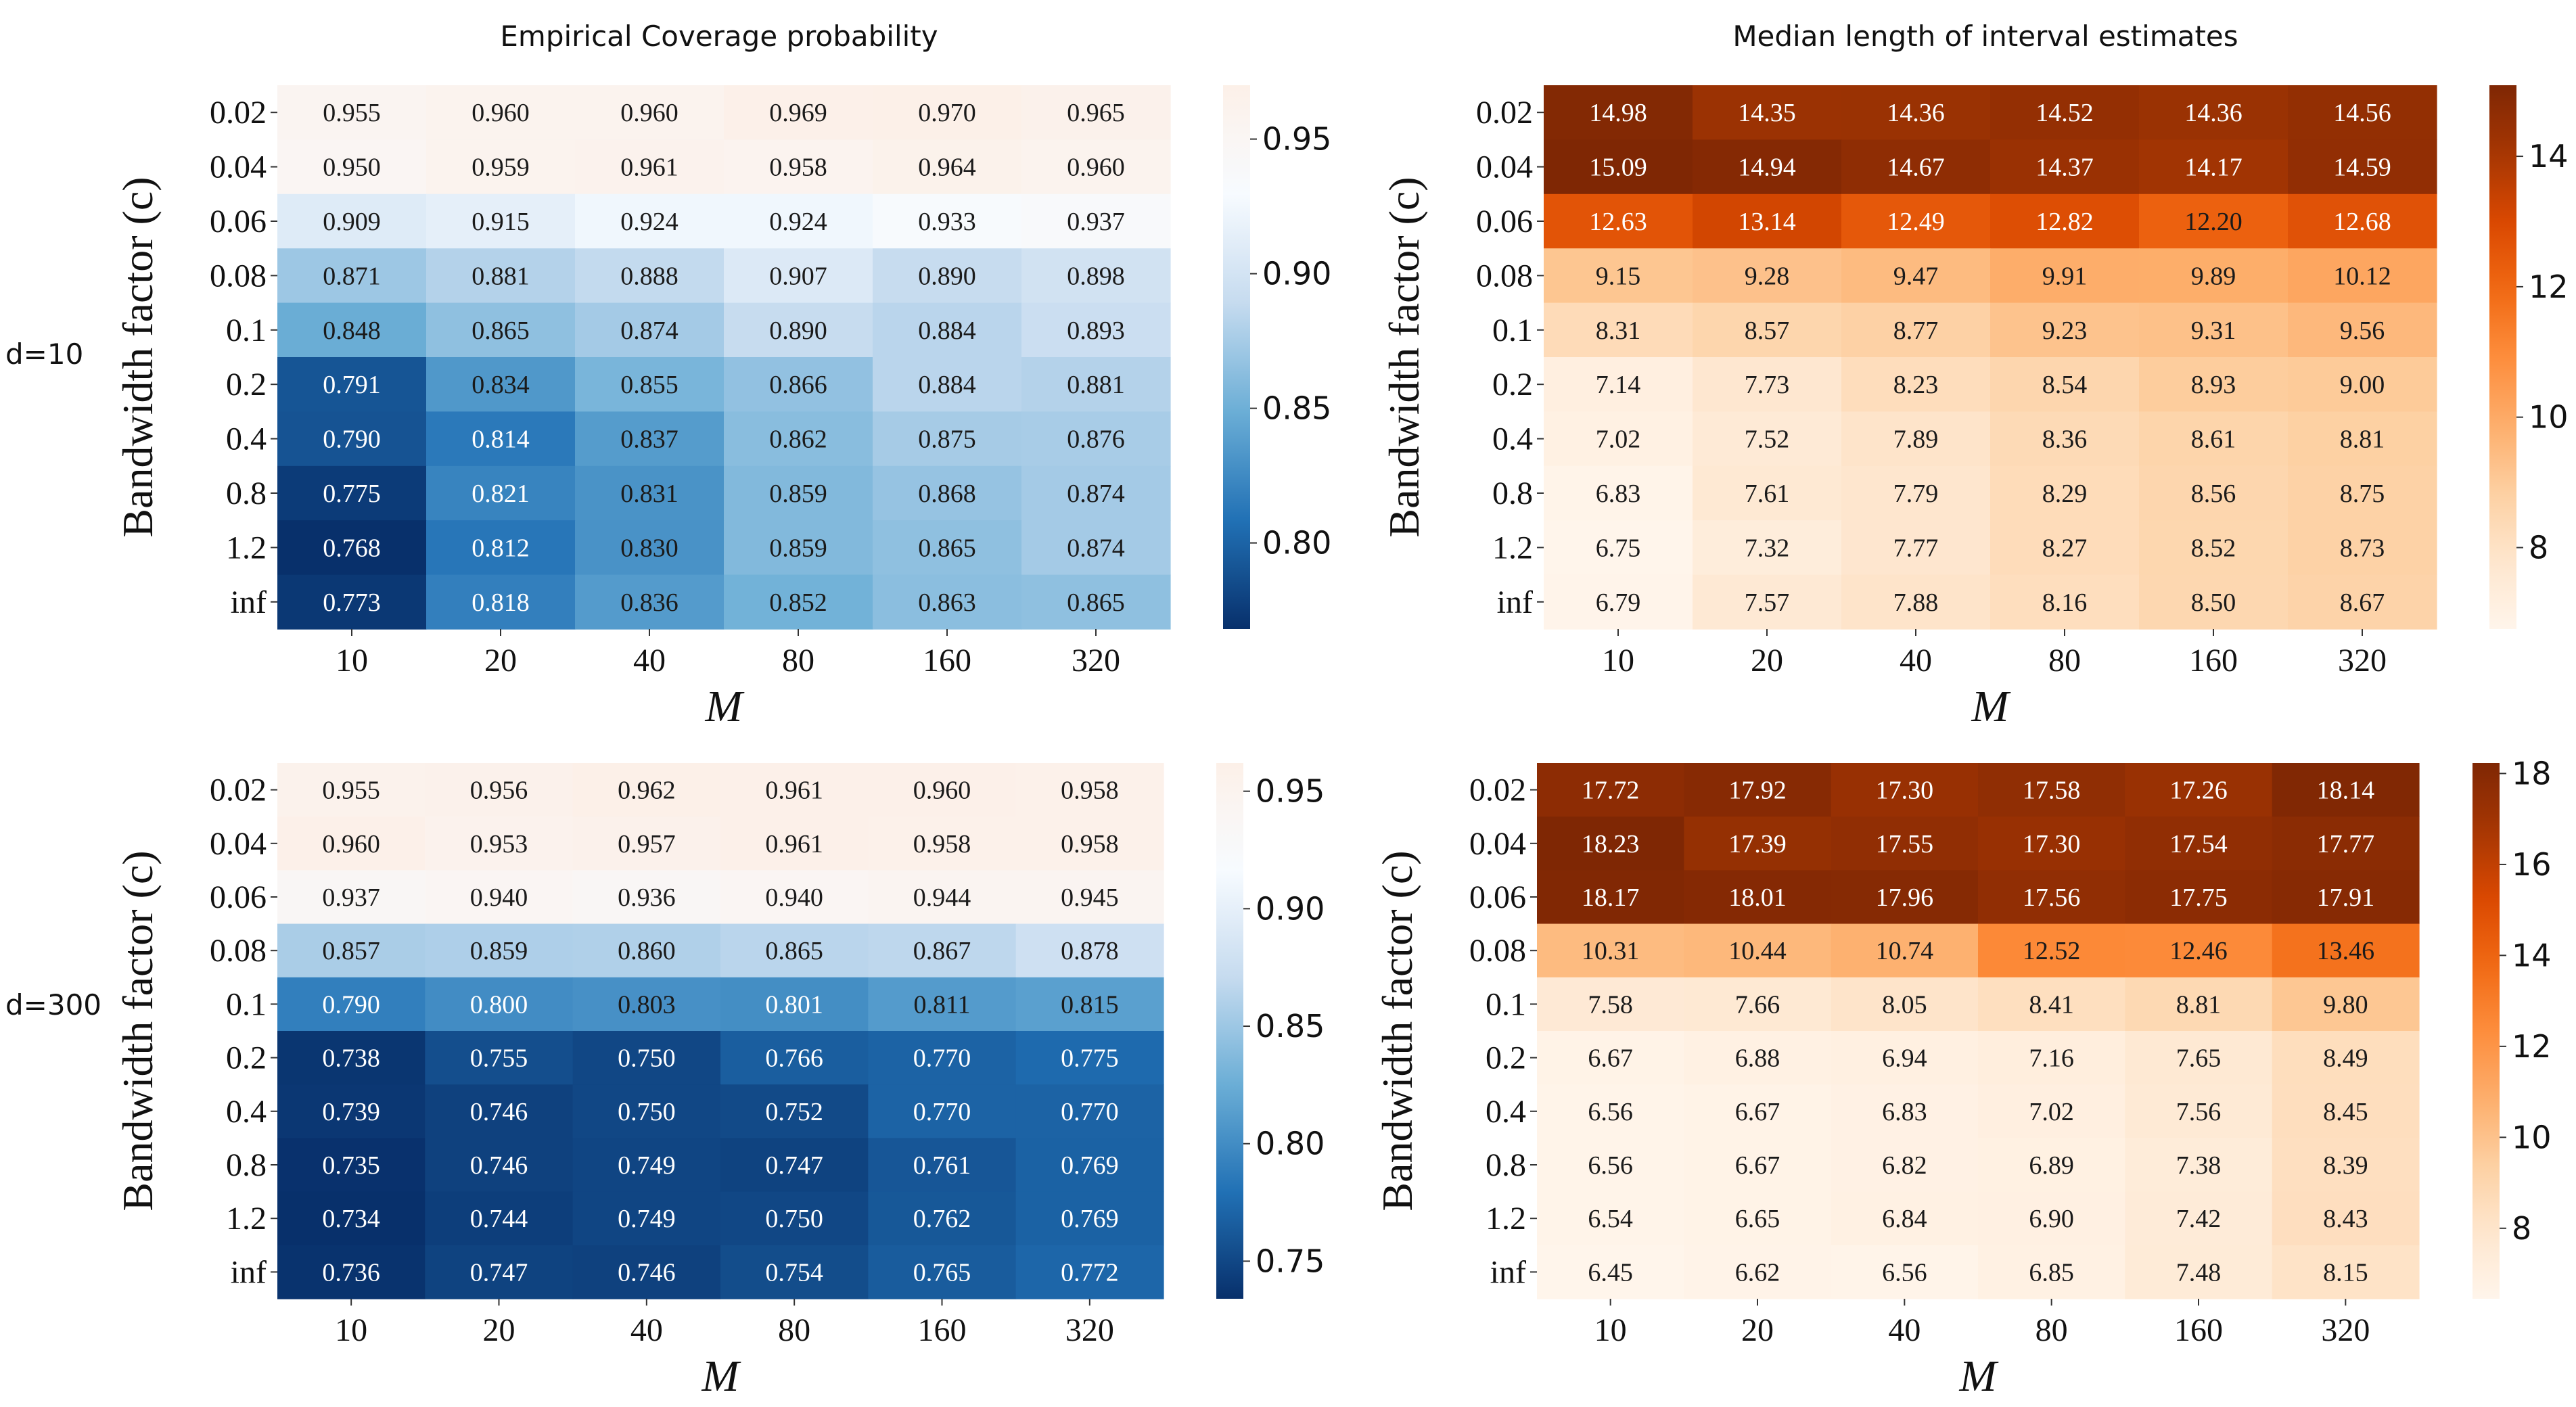  Describe the element at coordinates (499, 951) in the screenshot. I see `cell-value-label: 0.859` at that location.